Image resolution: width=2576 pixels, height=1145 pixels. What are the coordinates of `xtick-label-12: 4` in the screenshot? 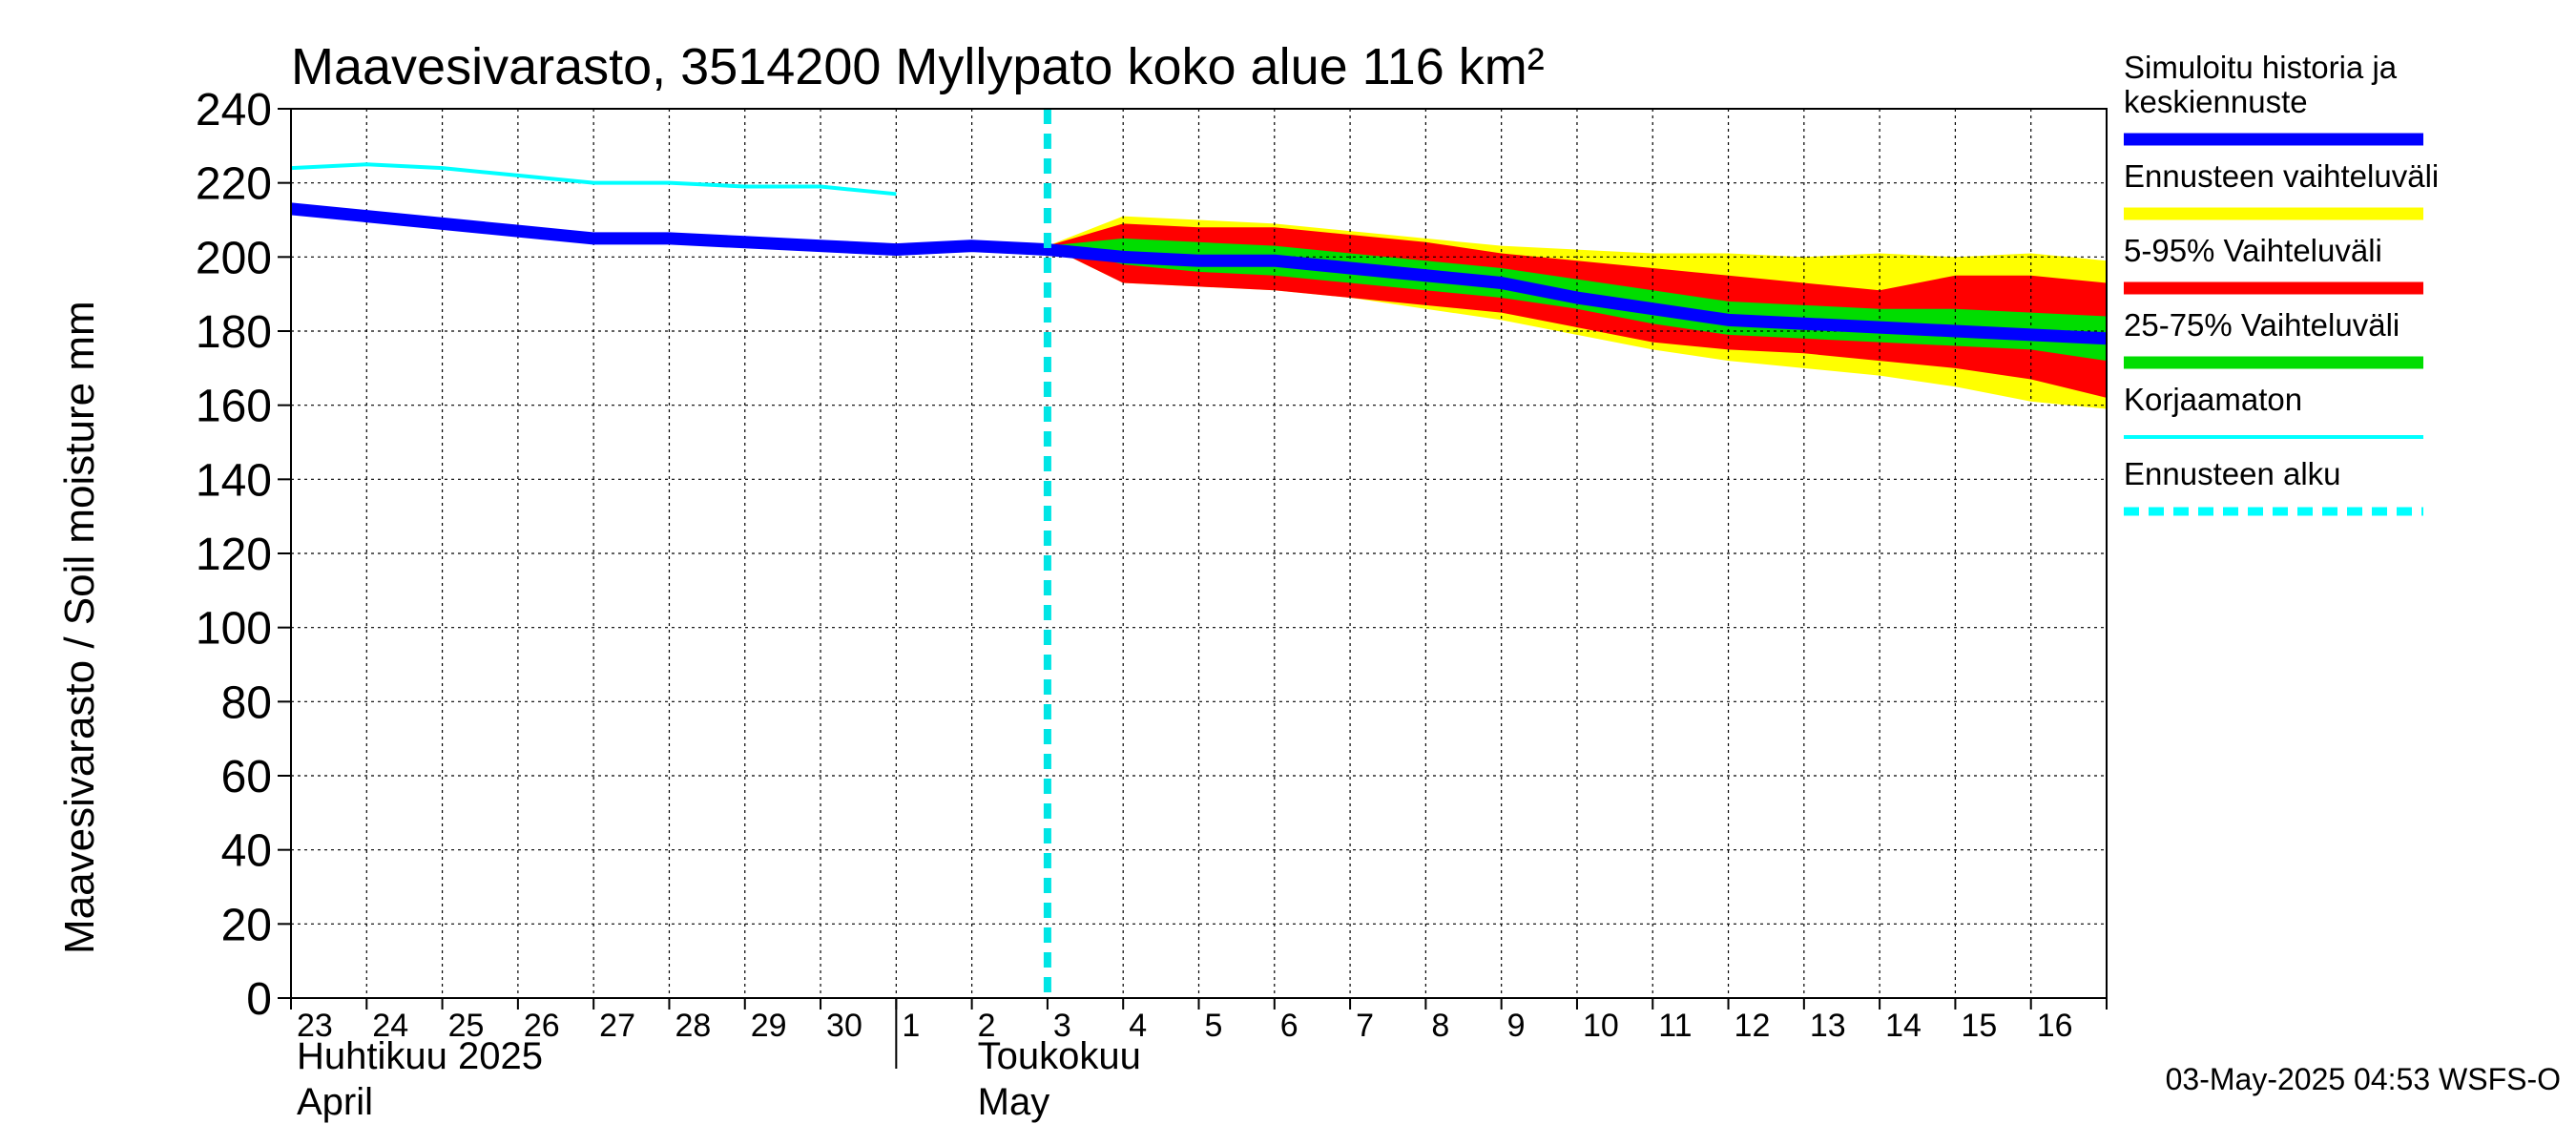 It's located at (1138, 1026).